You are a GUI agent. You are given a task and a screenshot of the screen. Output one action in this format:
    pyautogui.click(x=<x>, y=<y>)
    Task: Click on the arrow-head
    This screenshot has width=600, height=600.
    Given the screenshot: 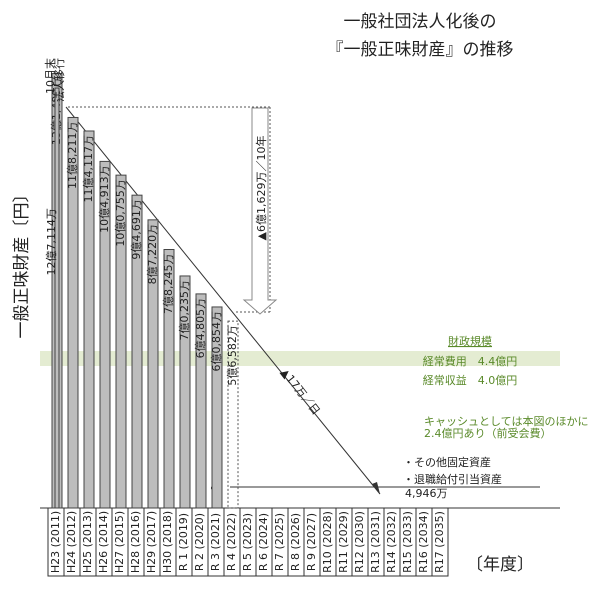 What is the action you would take?
    pyautogui.click(x=376, y=488)
    